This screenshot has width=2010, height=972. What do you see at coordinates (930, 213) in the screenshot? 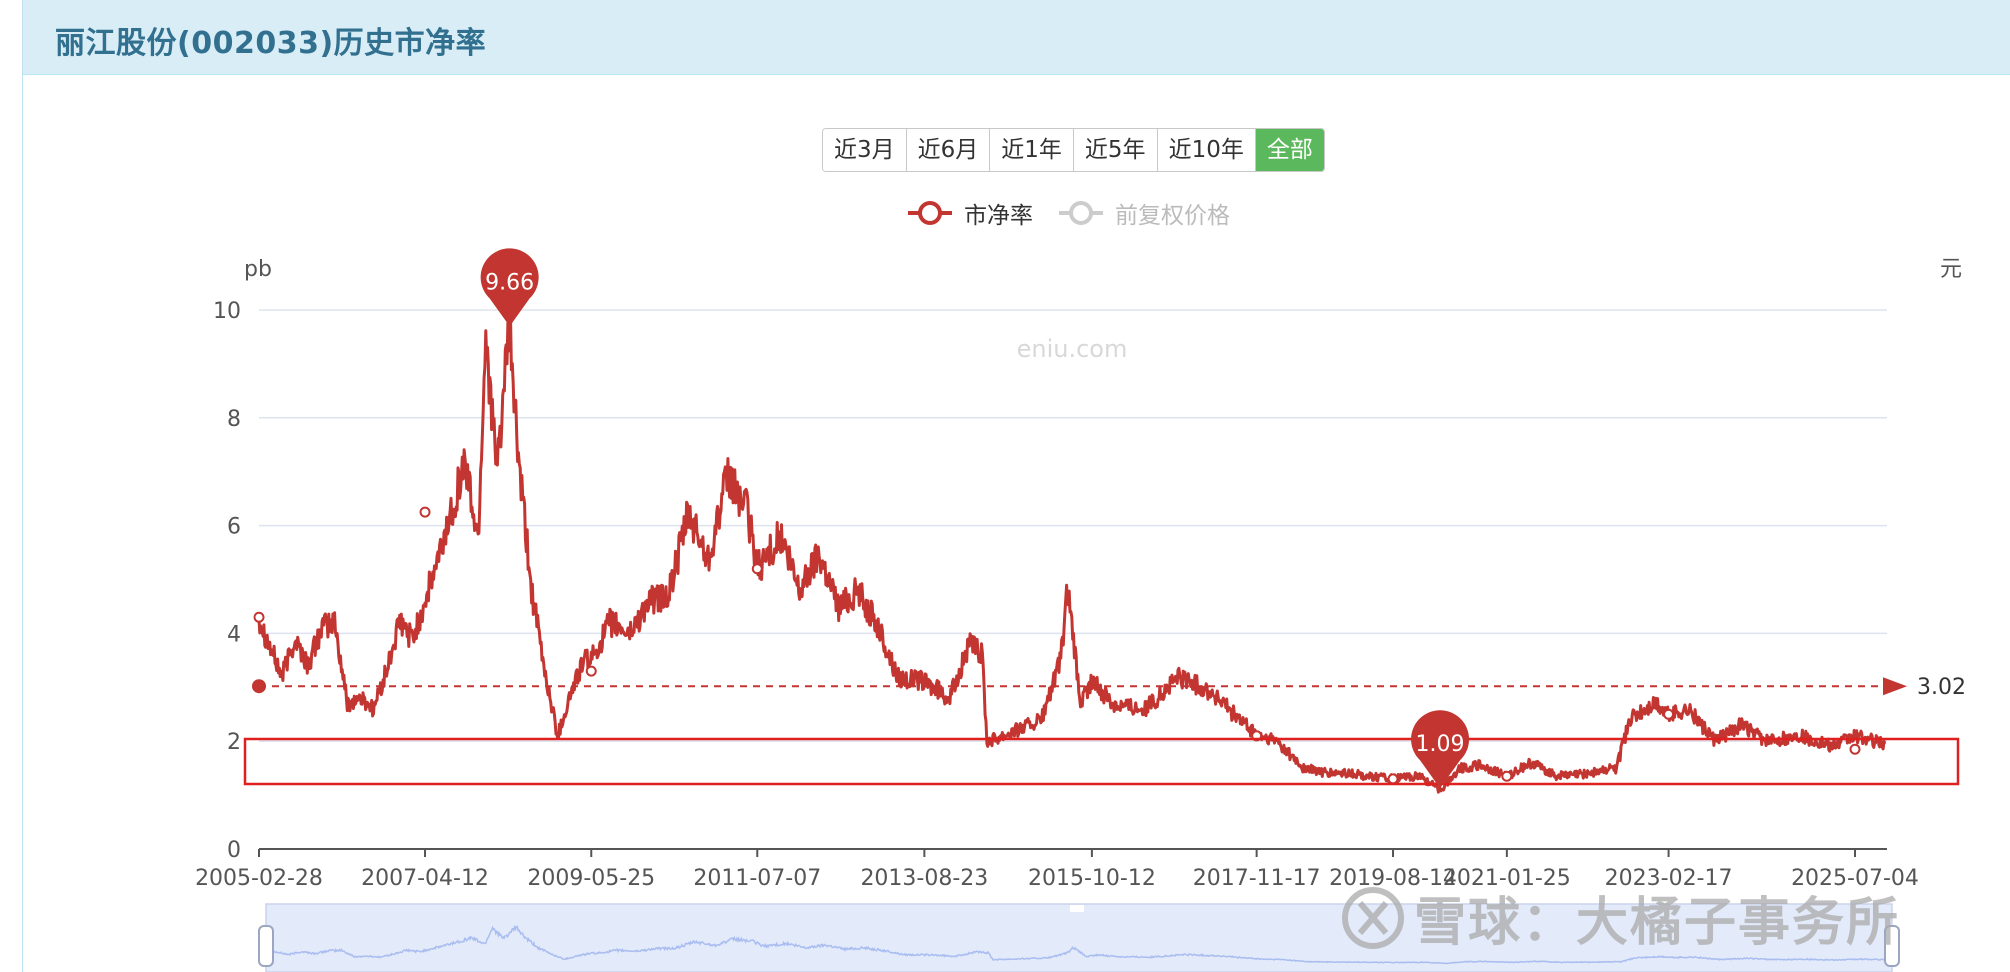
I see `legend-pb-line-icon` at bounding box center [930, 213].